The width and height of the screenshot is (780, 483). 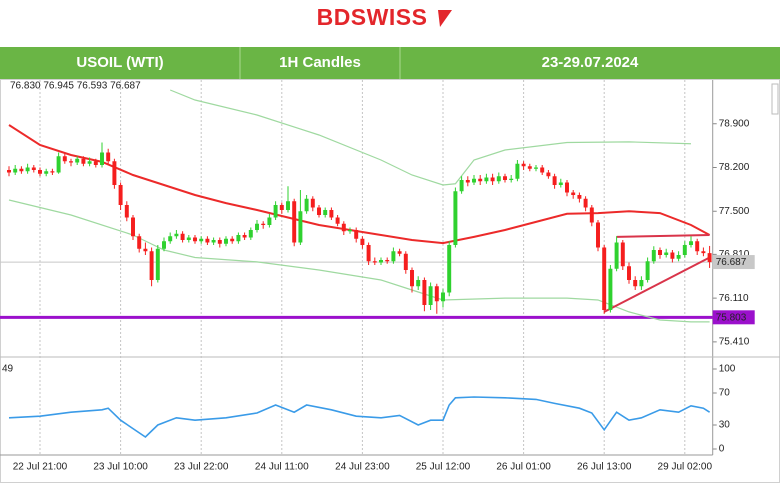 I want to click on rsi-tick-label: 70, so click(x=725, y=393).